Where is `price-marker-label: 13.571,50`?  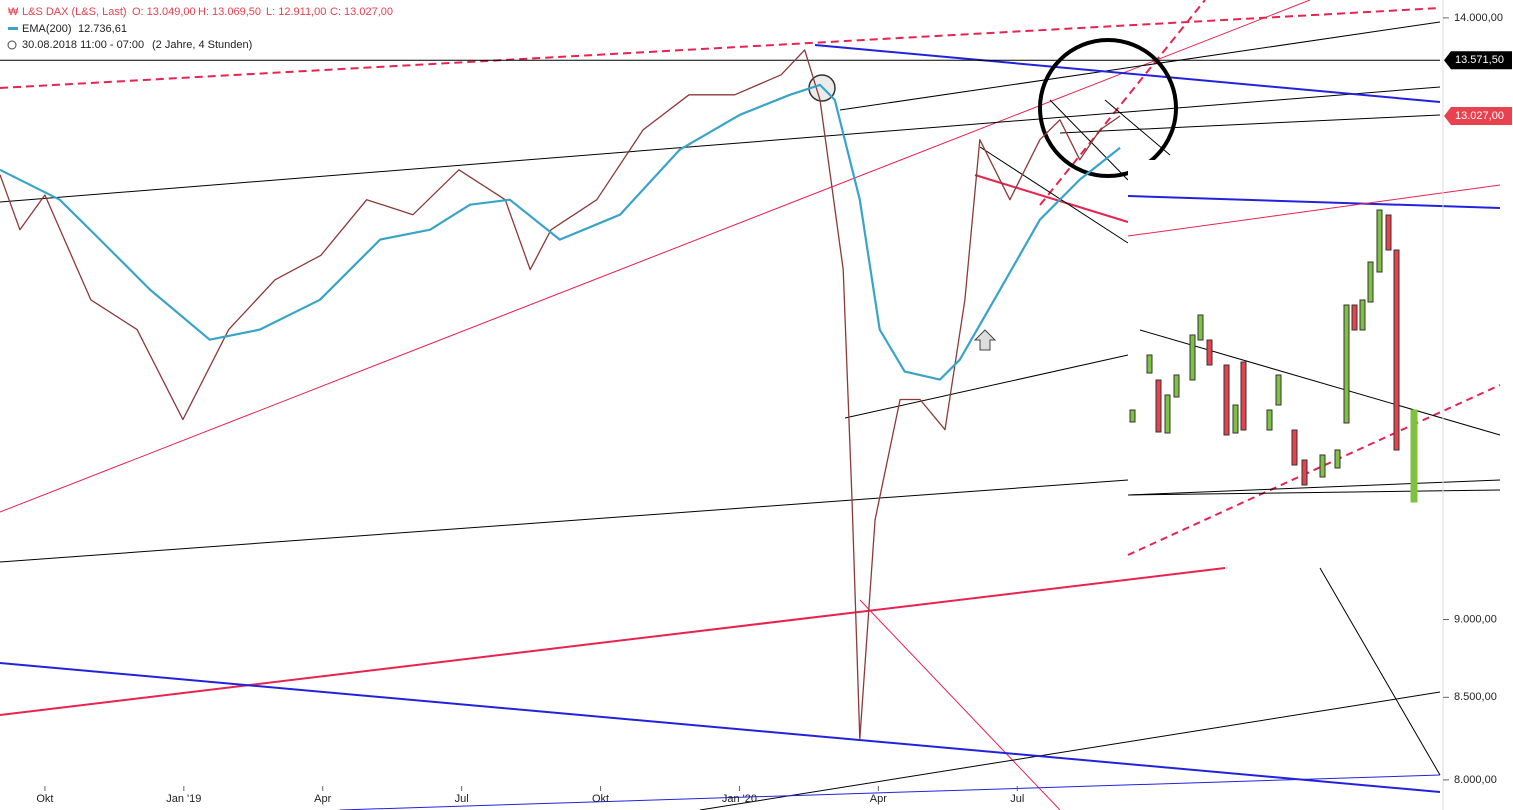 price-marker-label: 13.571,50 is located at coordinates (1479, 60).